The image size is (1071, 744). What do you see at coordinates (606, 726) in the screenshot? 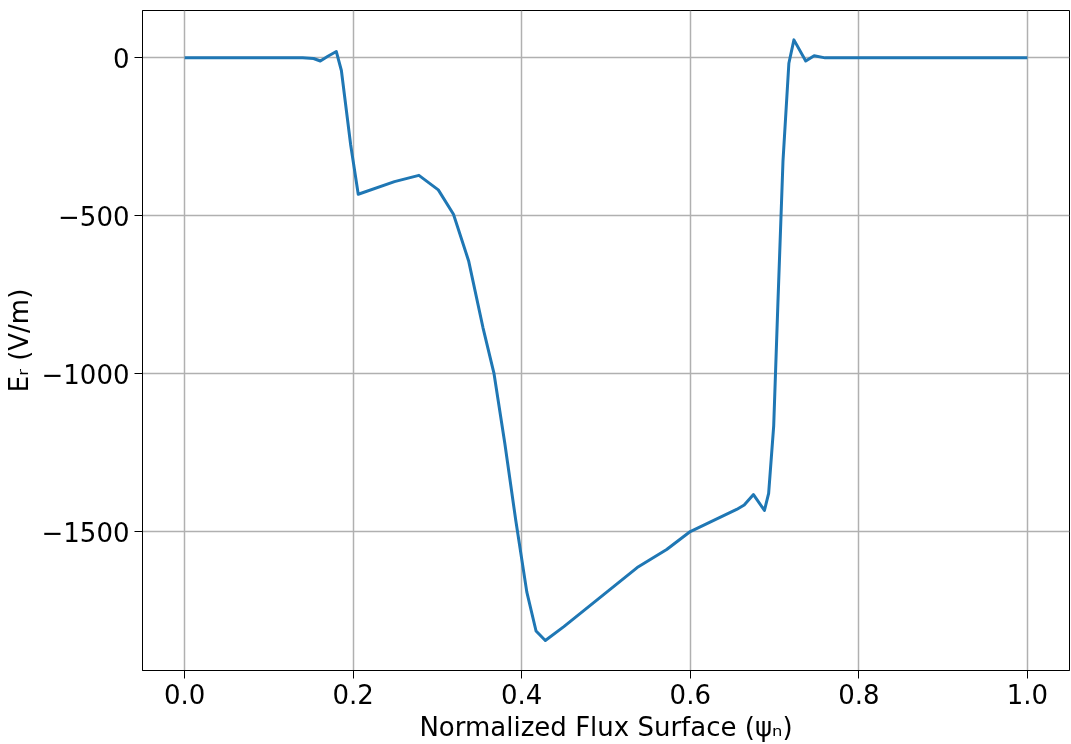
I see `x-axis-title: Normalized Flux Surface (ψₙ)` at bounding box center [606, 726].